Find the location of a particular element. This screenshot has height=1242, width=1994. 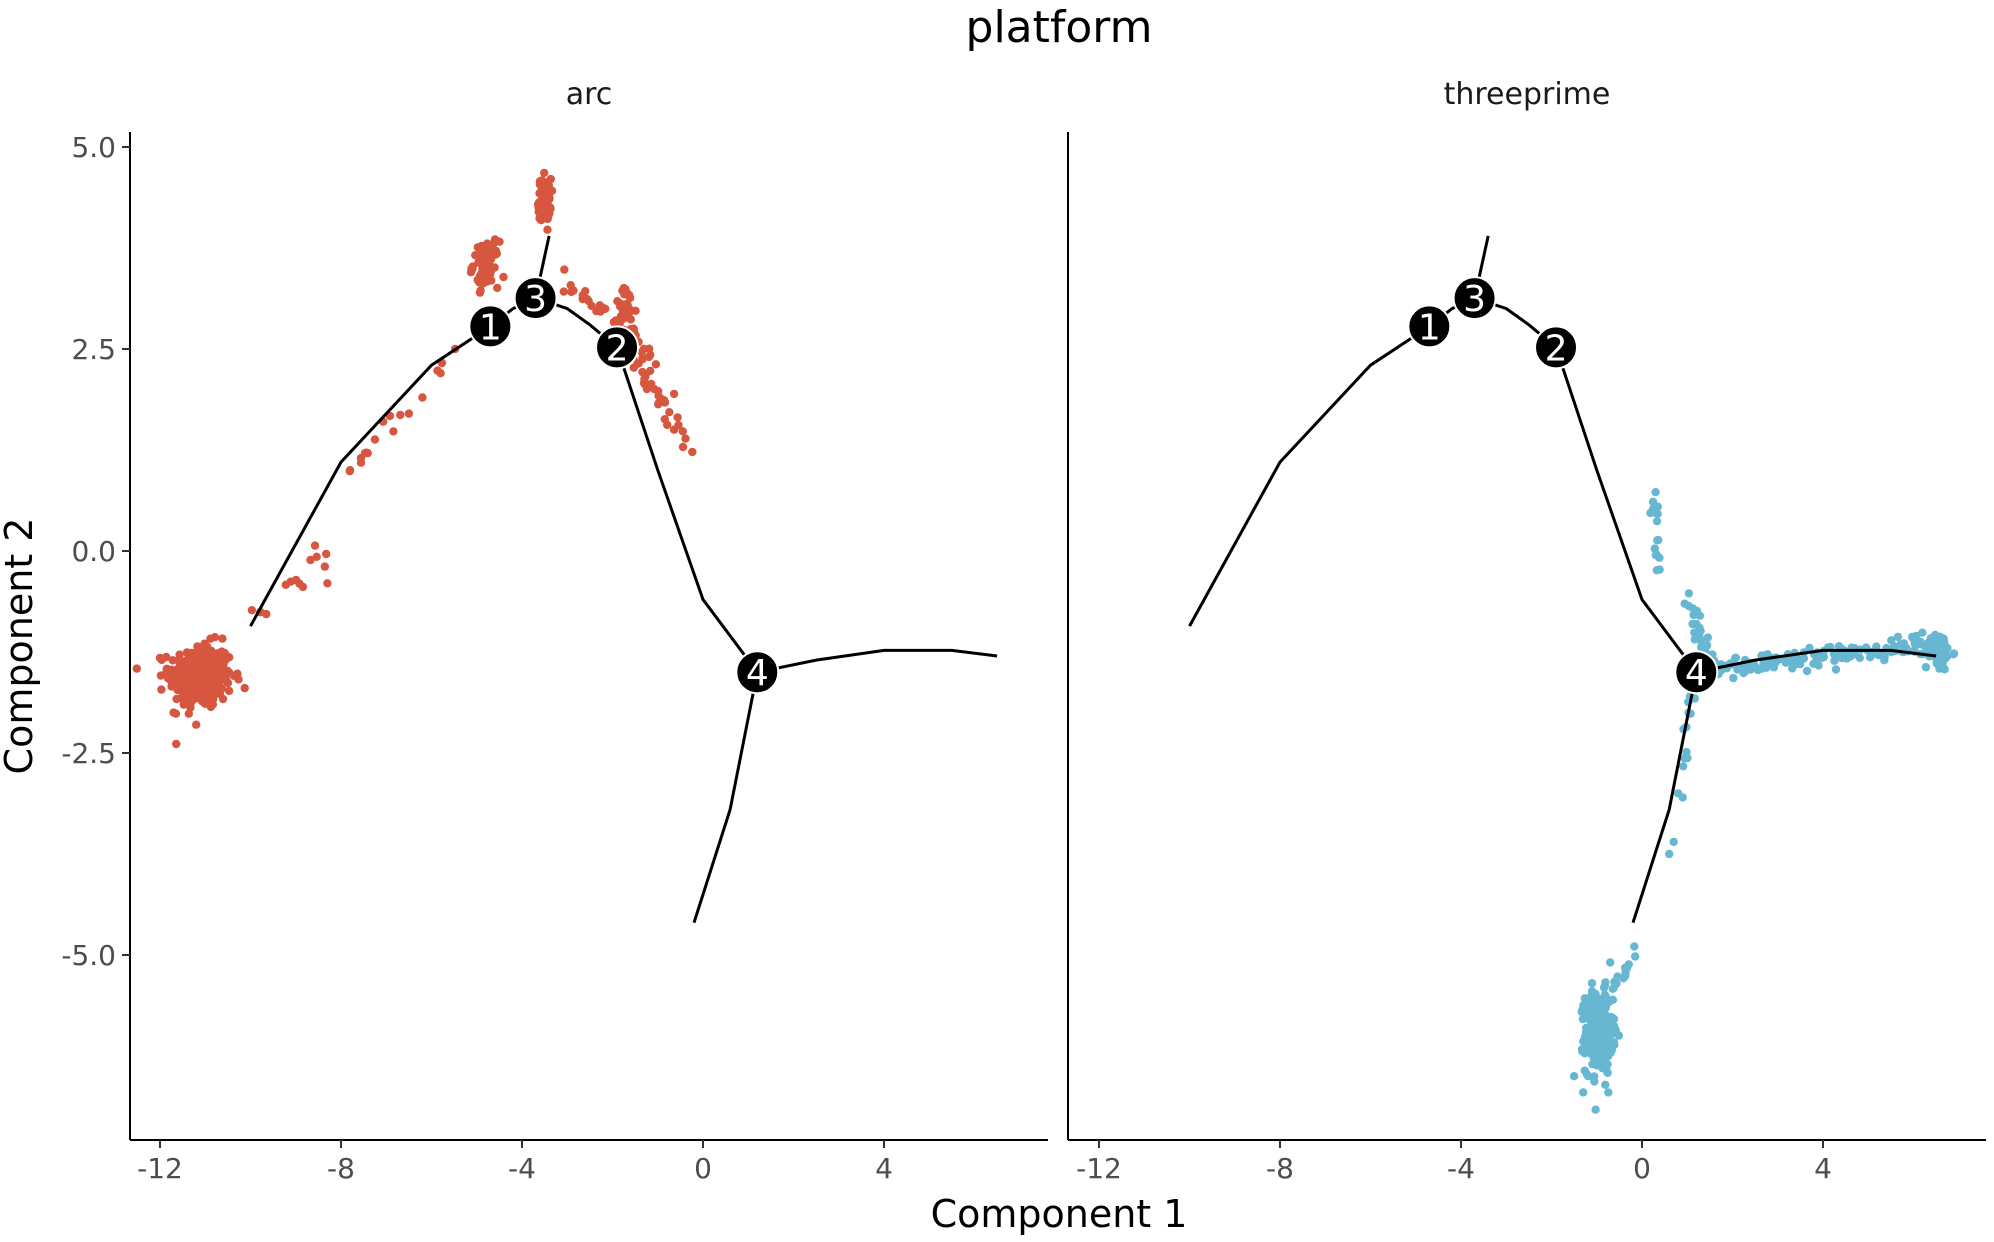

facet-label-arc: arc is located at coordinates (589, 94).